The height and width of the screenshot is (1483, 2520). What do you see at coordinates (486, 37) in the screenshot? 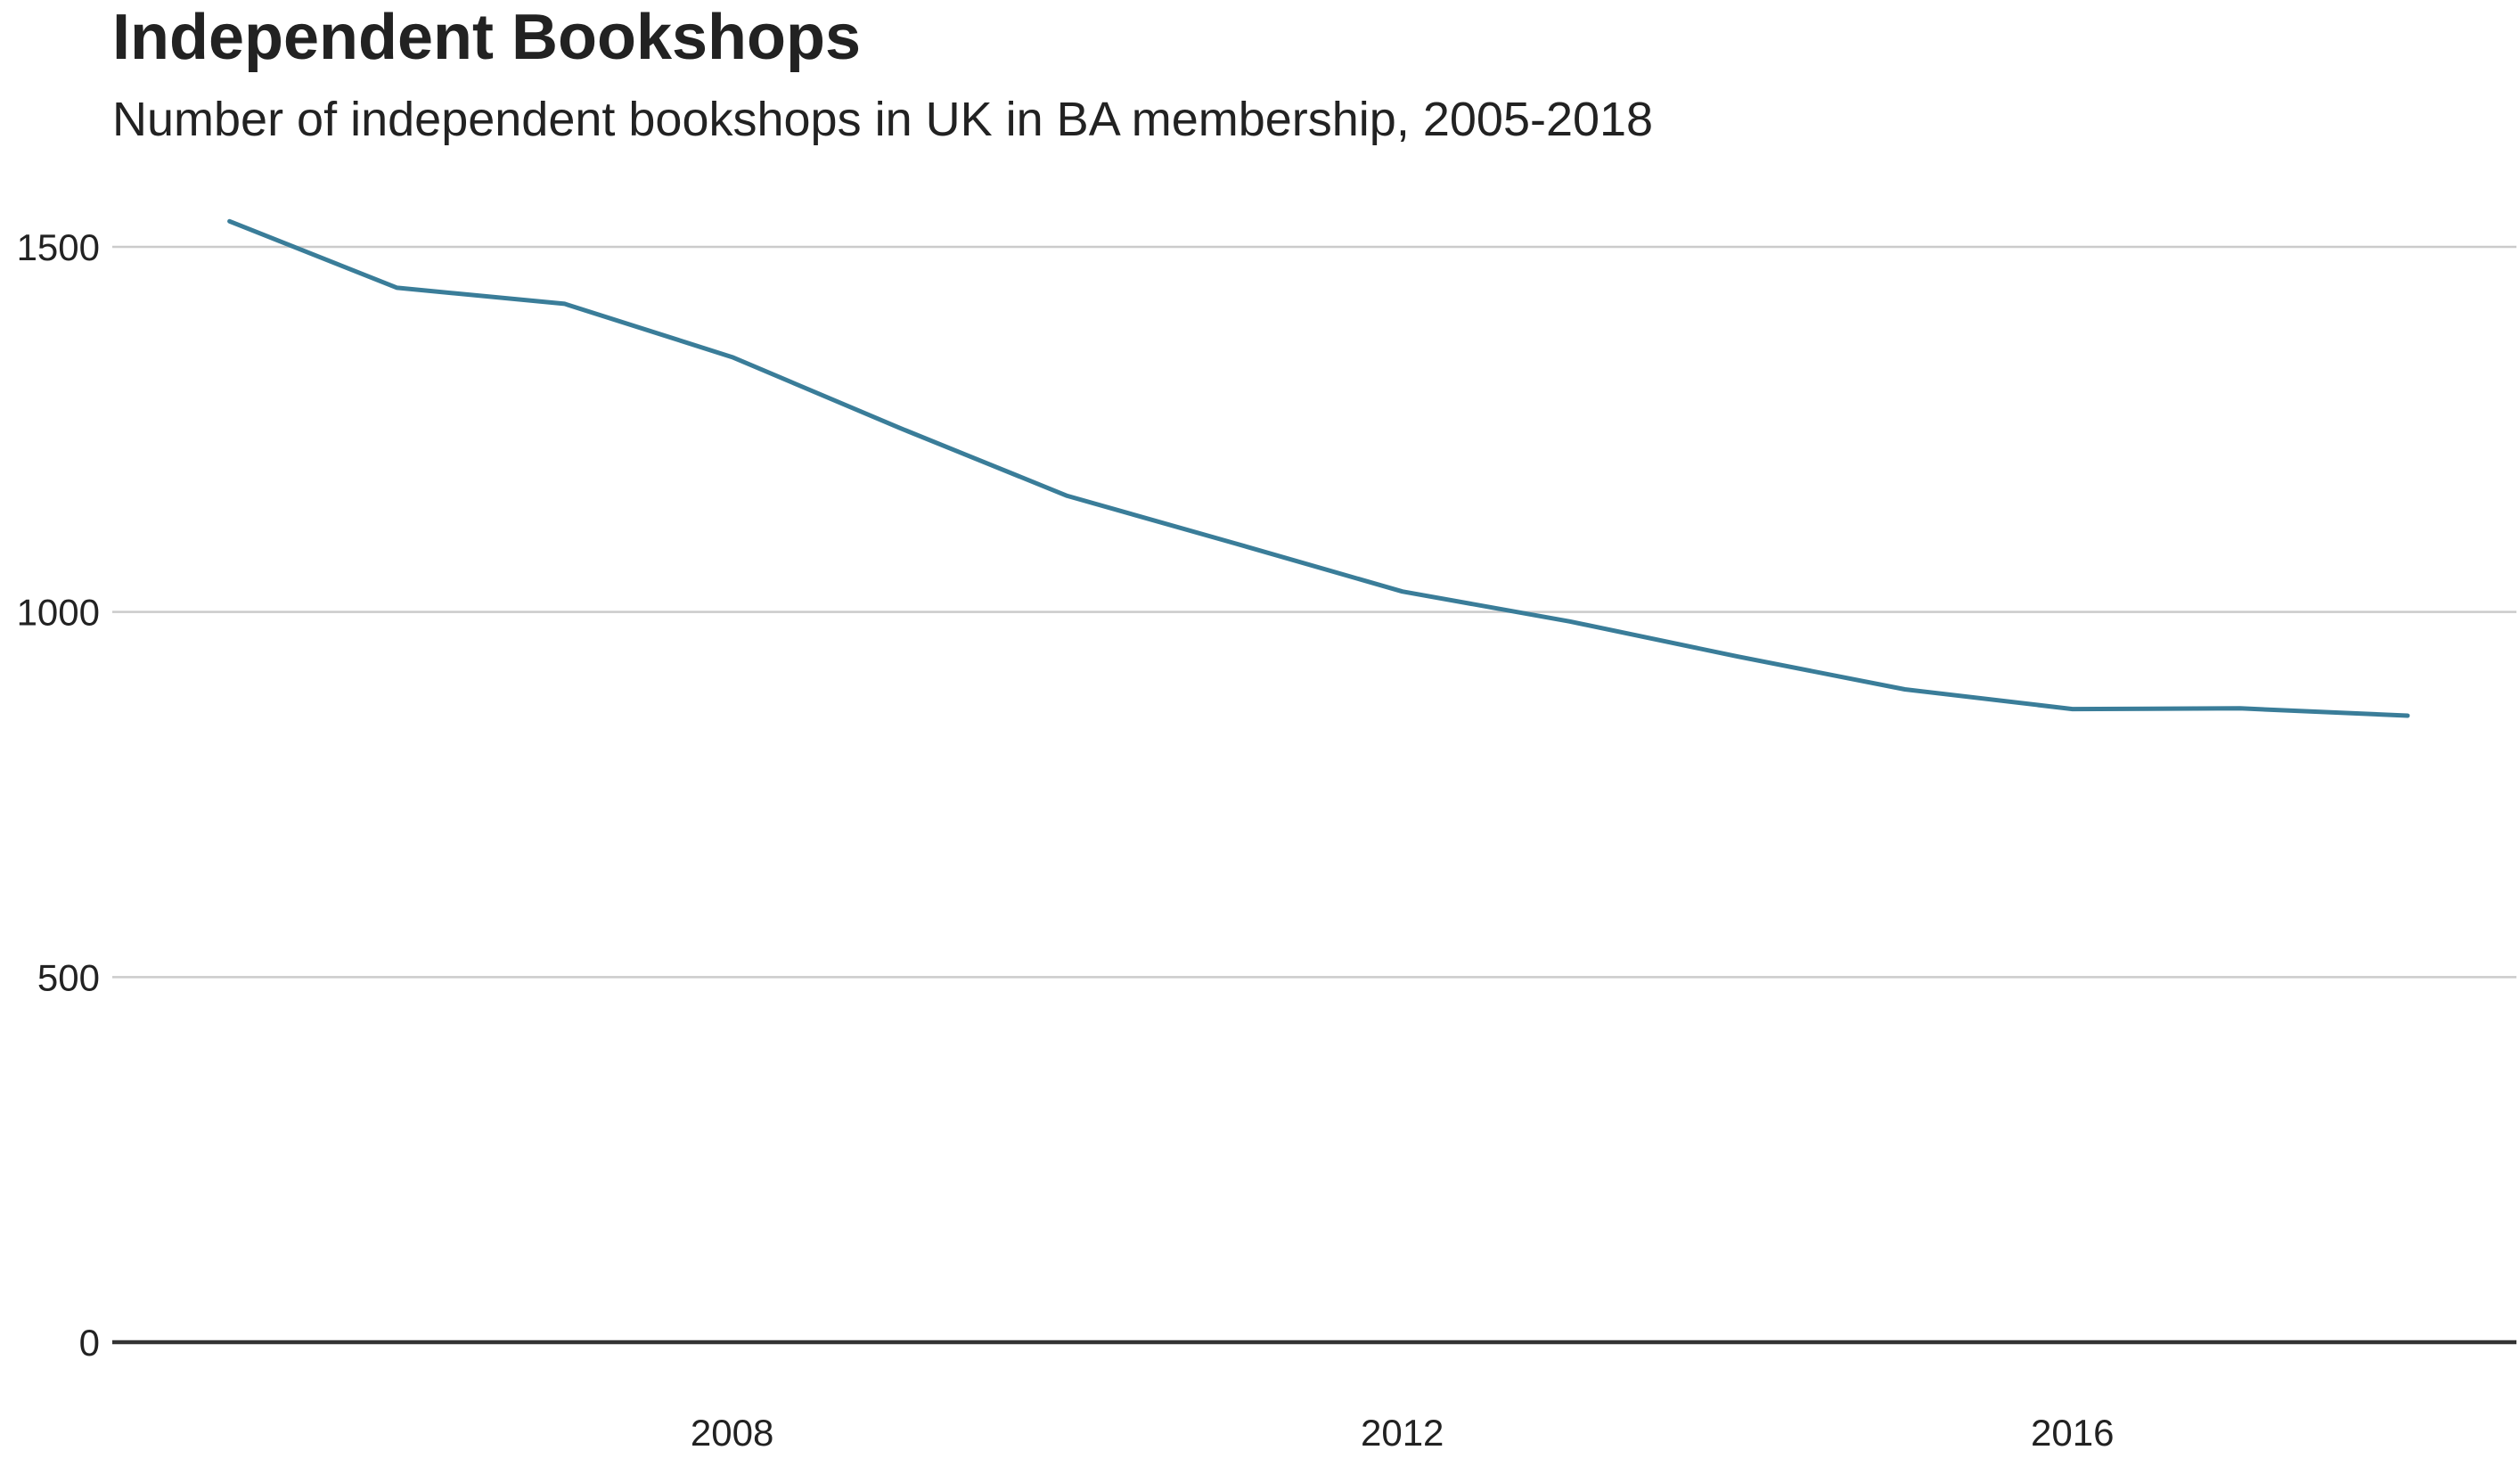
I see `chart-title: Independent Bookshops` at bounding box center [486, 37].